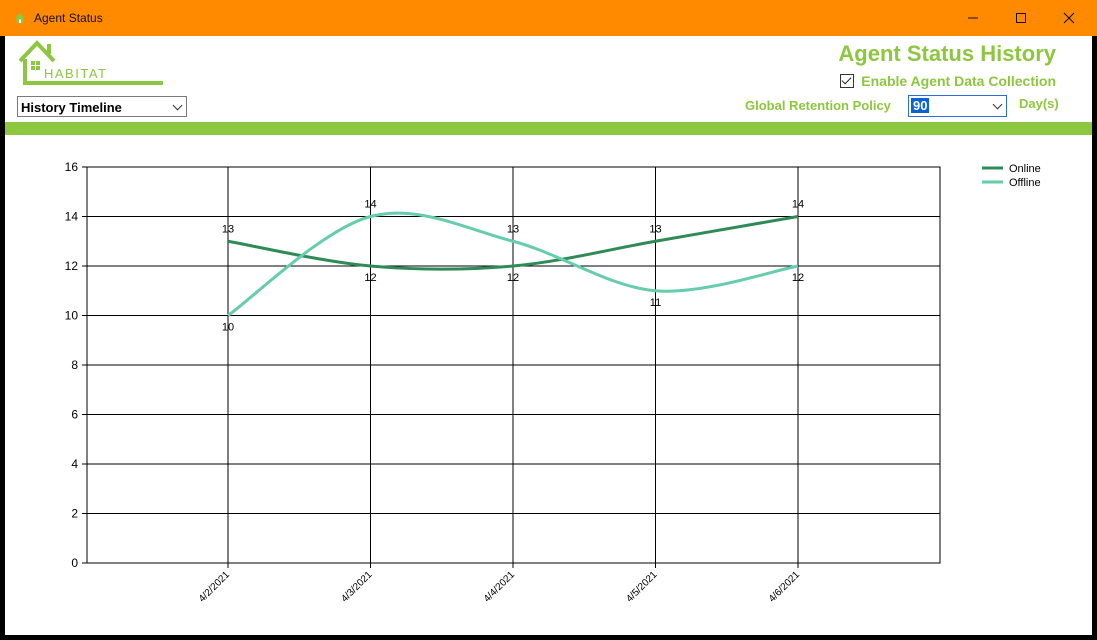 The width and height of the screenshot is (1097, 640). I want to click on view-select: History Timeline, so click(102, 106).